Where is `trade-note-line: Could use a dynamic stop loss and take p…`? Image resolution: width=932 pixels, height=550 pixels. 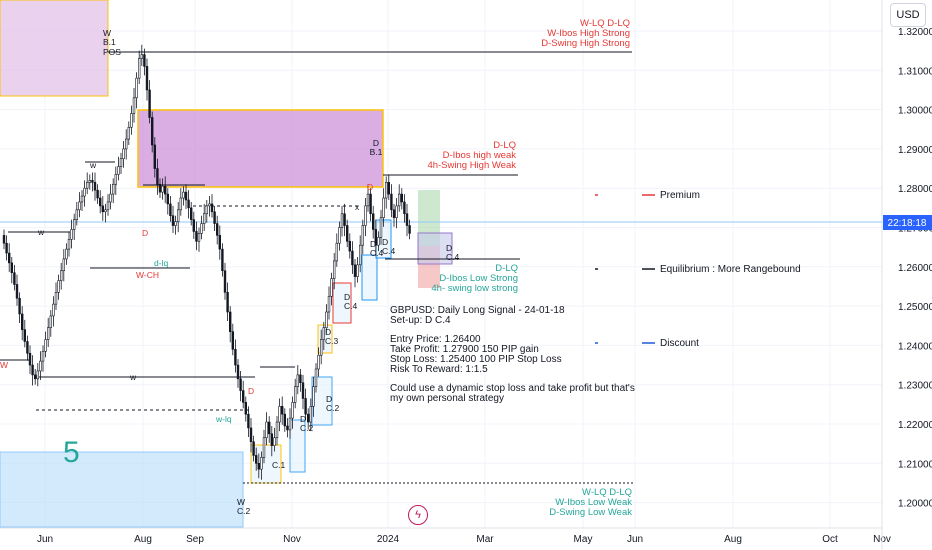
trade-note-line: Could use a dynamic stop loss and take p… is located at coordinates (512, 388).